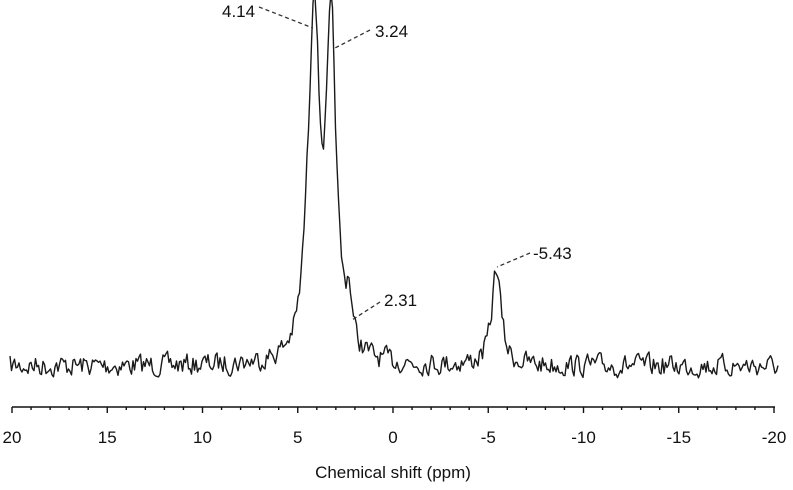 The width and height of the screenshot is (793, 490). What do you see at coordinates (678, 437) in the screenshot?
I see `x-tick-label: -15` at bounding box center [678, 437].